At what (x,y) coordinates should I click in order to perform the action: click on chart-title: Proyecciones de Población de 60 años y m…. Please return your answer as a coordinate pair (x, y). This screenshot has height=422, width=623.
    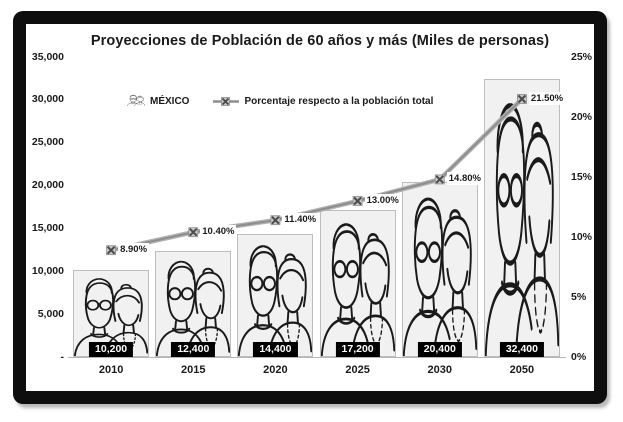
    Looking at the image, I should click on (320, 41).